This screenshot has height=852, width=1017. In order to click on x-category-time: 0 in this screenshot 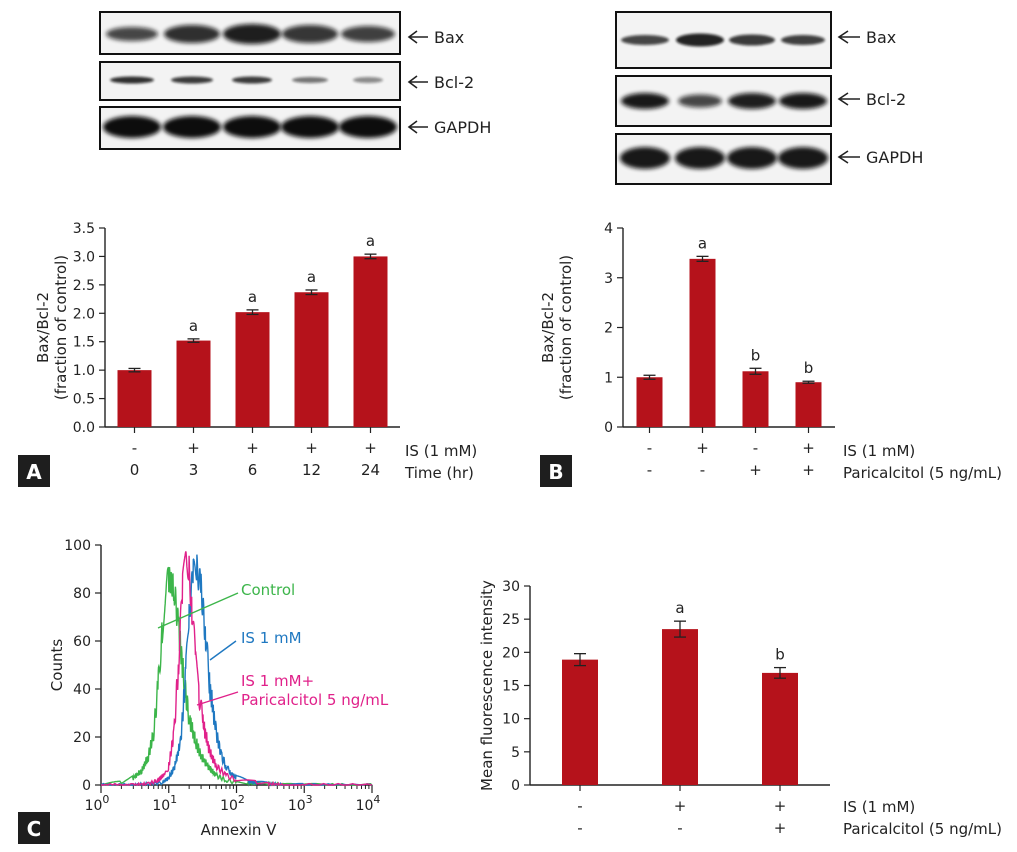, I will do `click(135, 470)`.